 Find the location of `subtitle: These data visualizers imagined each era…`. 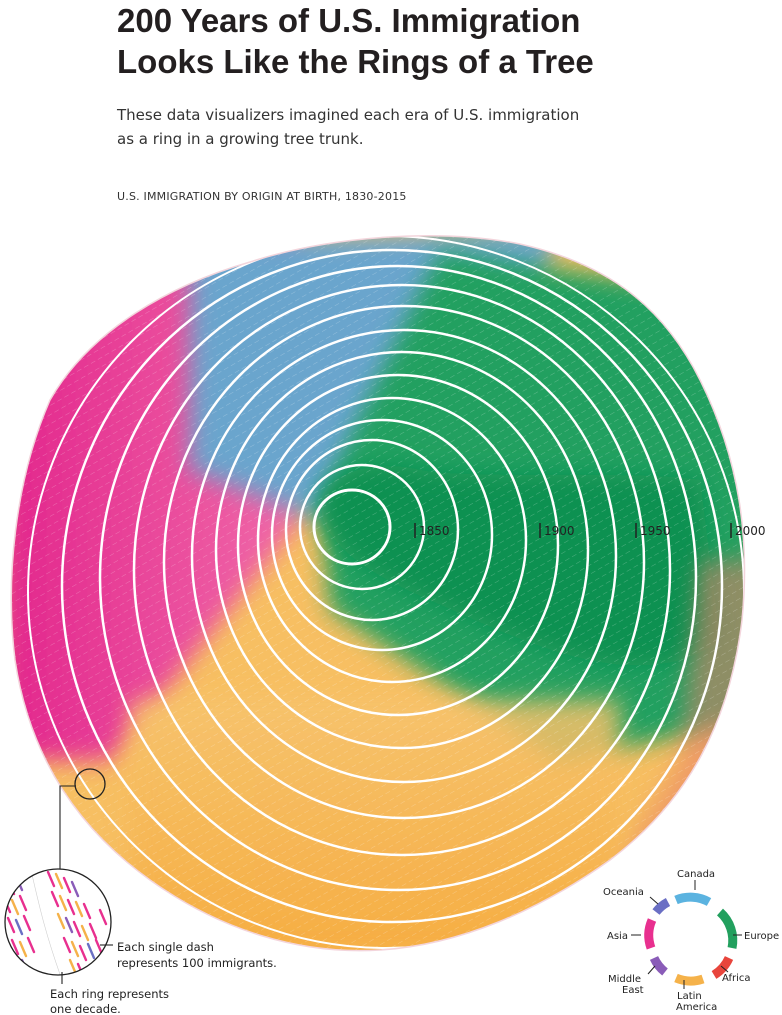

subtitle: These data visualizers imagined each era… is located at coordinates (377, 127).